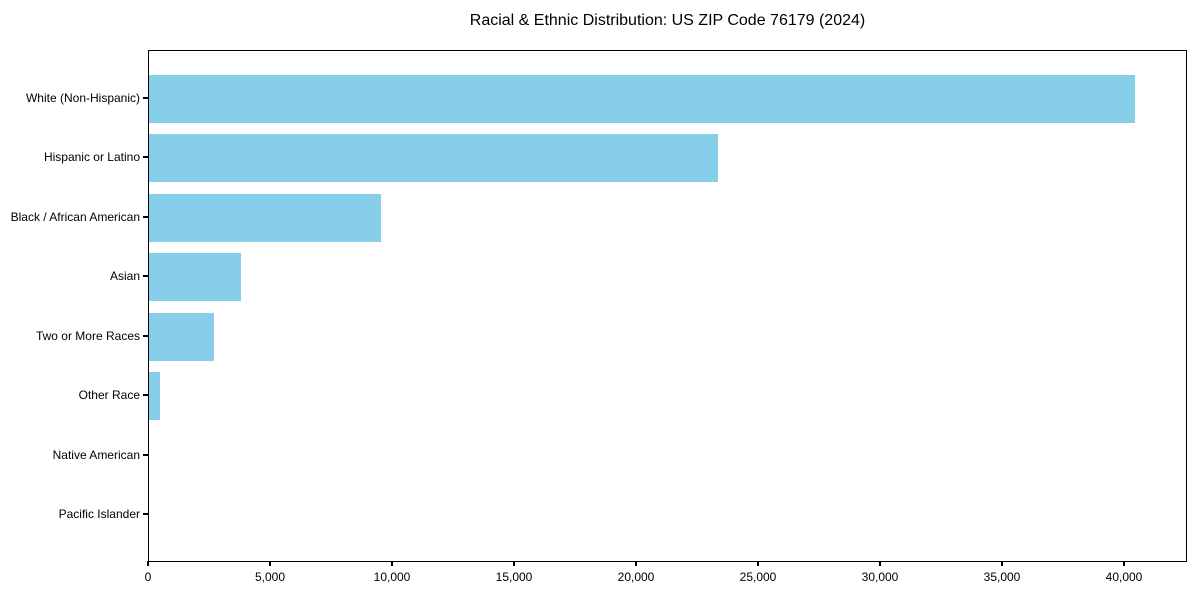 This screenshot has width=1200, height=600. What do you see at coordinates (154, 396) in the screenshot?
I see `bar-other-race` at bounding box center [154, 396].